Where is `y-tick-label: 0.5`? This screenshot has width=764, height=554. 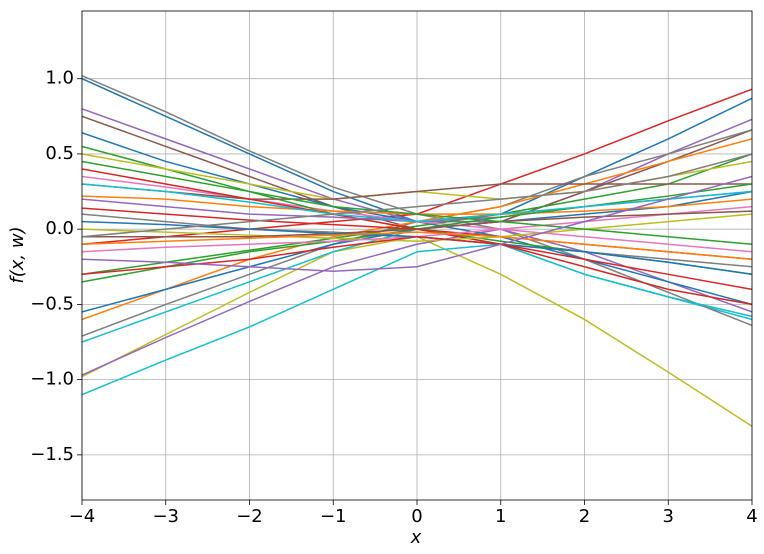
y-tick-label: 0.5 is located at coordinates (59, 153).